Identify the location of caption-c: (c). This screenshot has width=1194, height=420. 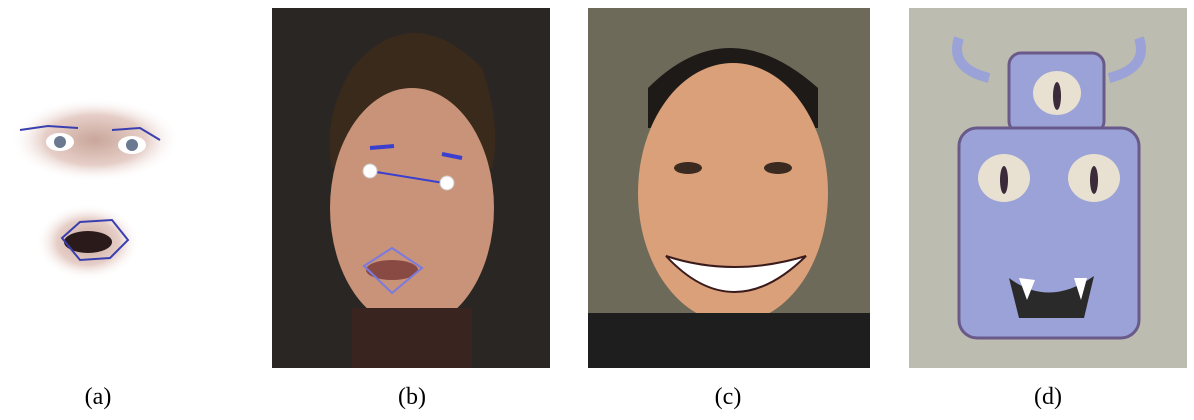
(728, 397).